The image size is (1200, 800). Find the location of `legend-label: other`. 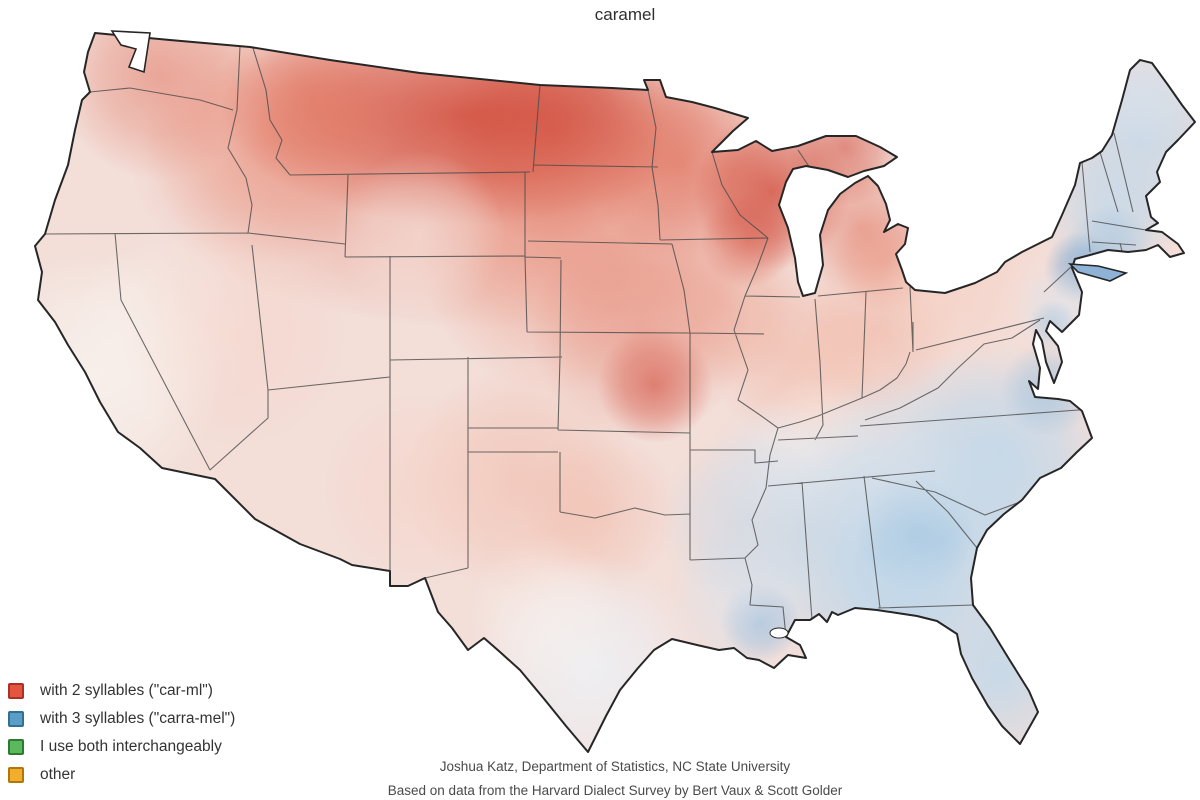

legend-label: other is located at coordinates (58, 774).